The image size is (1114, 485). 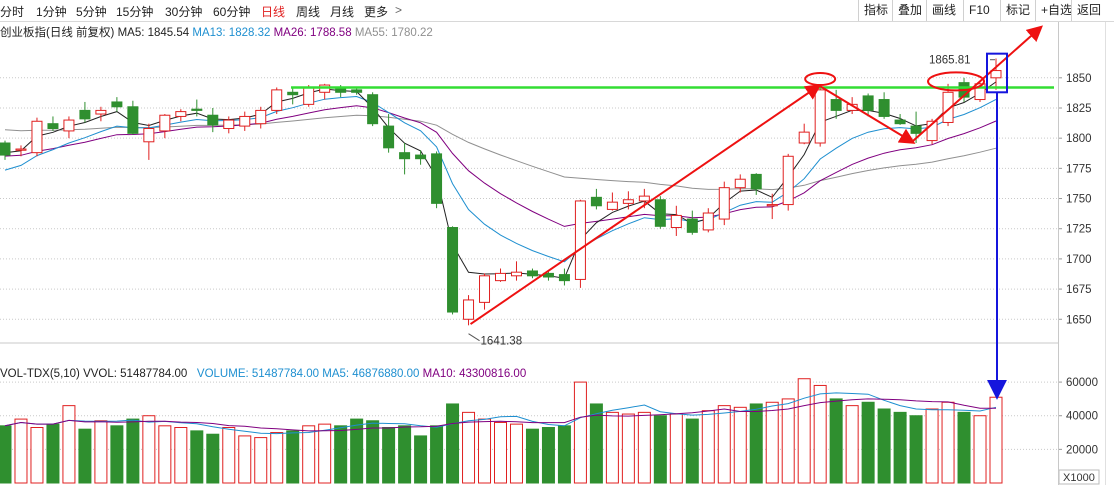 I want to click on price-tick-label: 1725, so click(x=1079, y=230).